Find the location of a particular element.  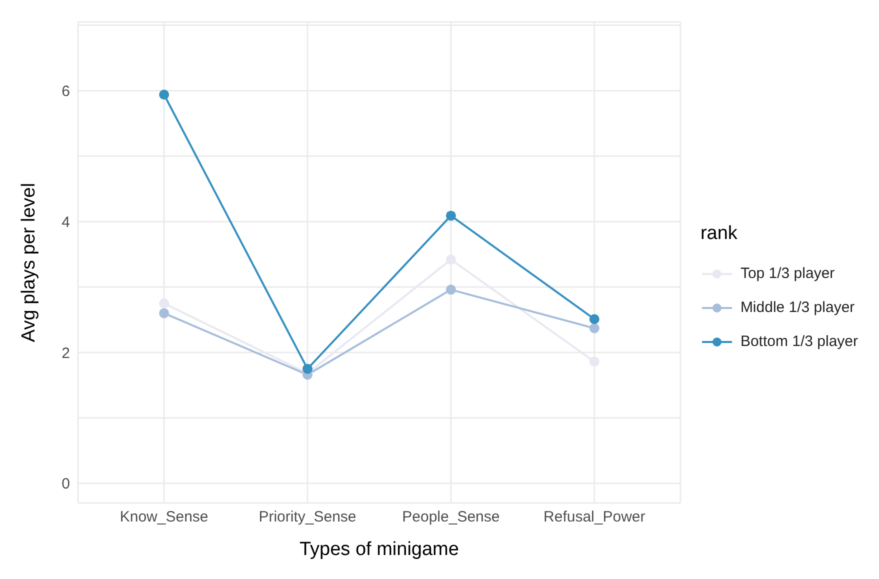

y-tick-label: 6 is located at coordinates (66, 91).